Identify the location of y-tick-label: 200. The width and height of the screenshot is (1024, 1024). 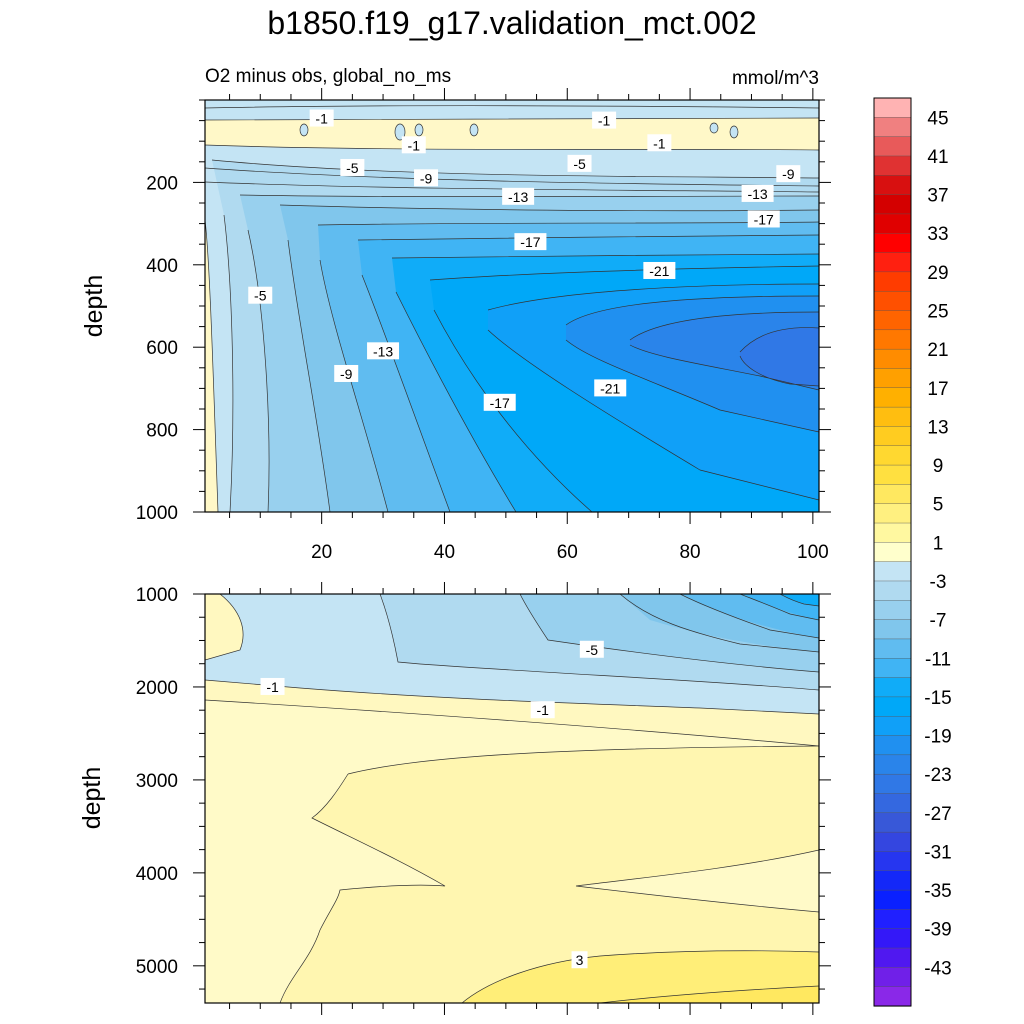
(162, 183).